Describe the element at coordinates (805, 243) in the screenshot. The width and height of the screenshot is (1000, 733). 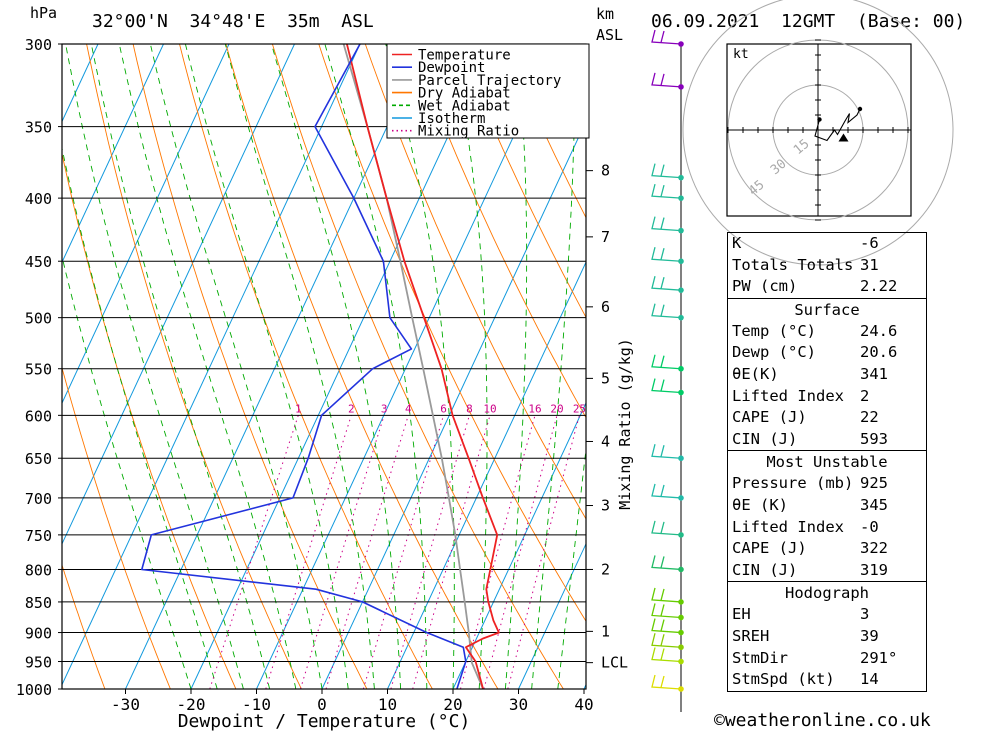
I see `index-row-k: K -6` at that location.